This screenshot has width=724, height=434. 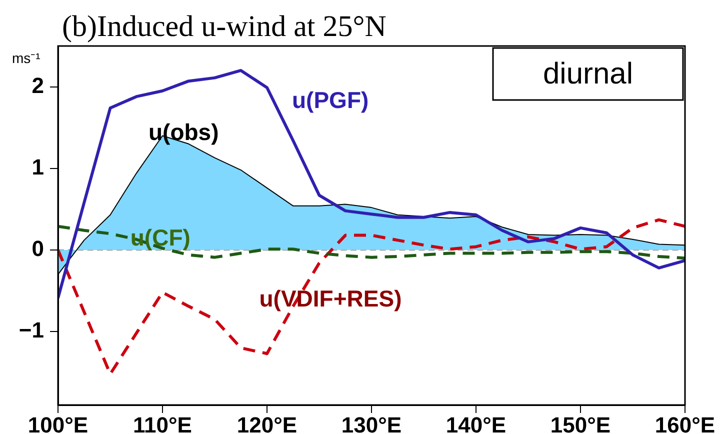 I want to click on series-label: u(CF), so click(x=160, y=237).